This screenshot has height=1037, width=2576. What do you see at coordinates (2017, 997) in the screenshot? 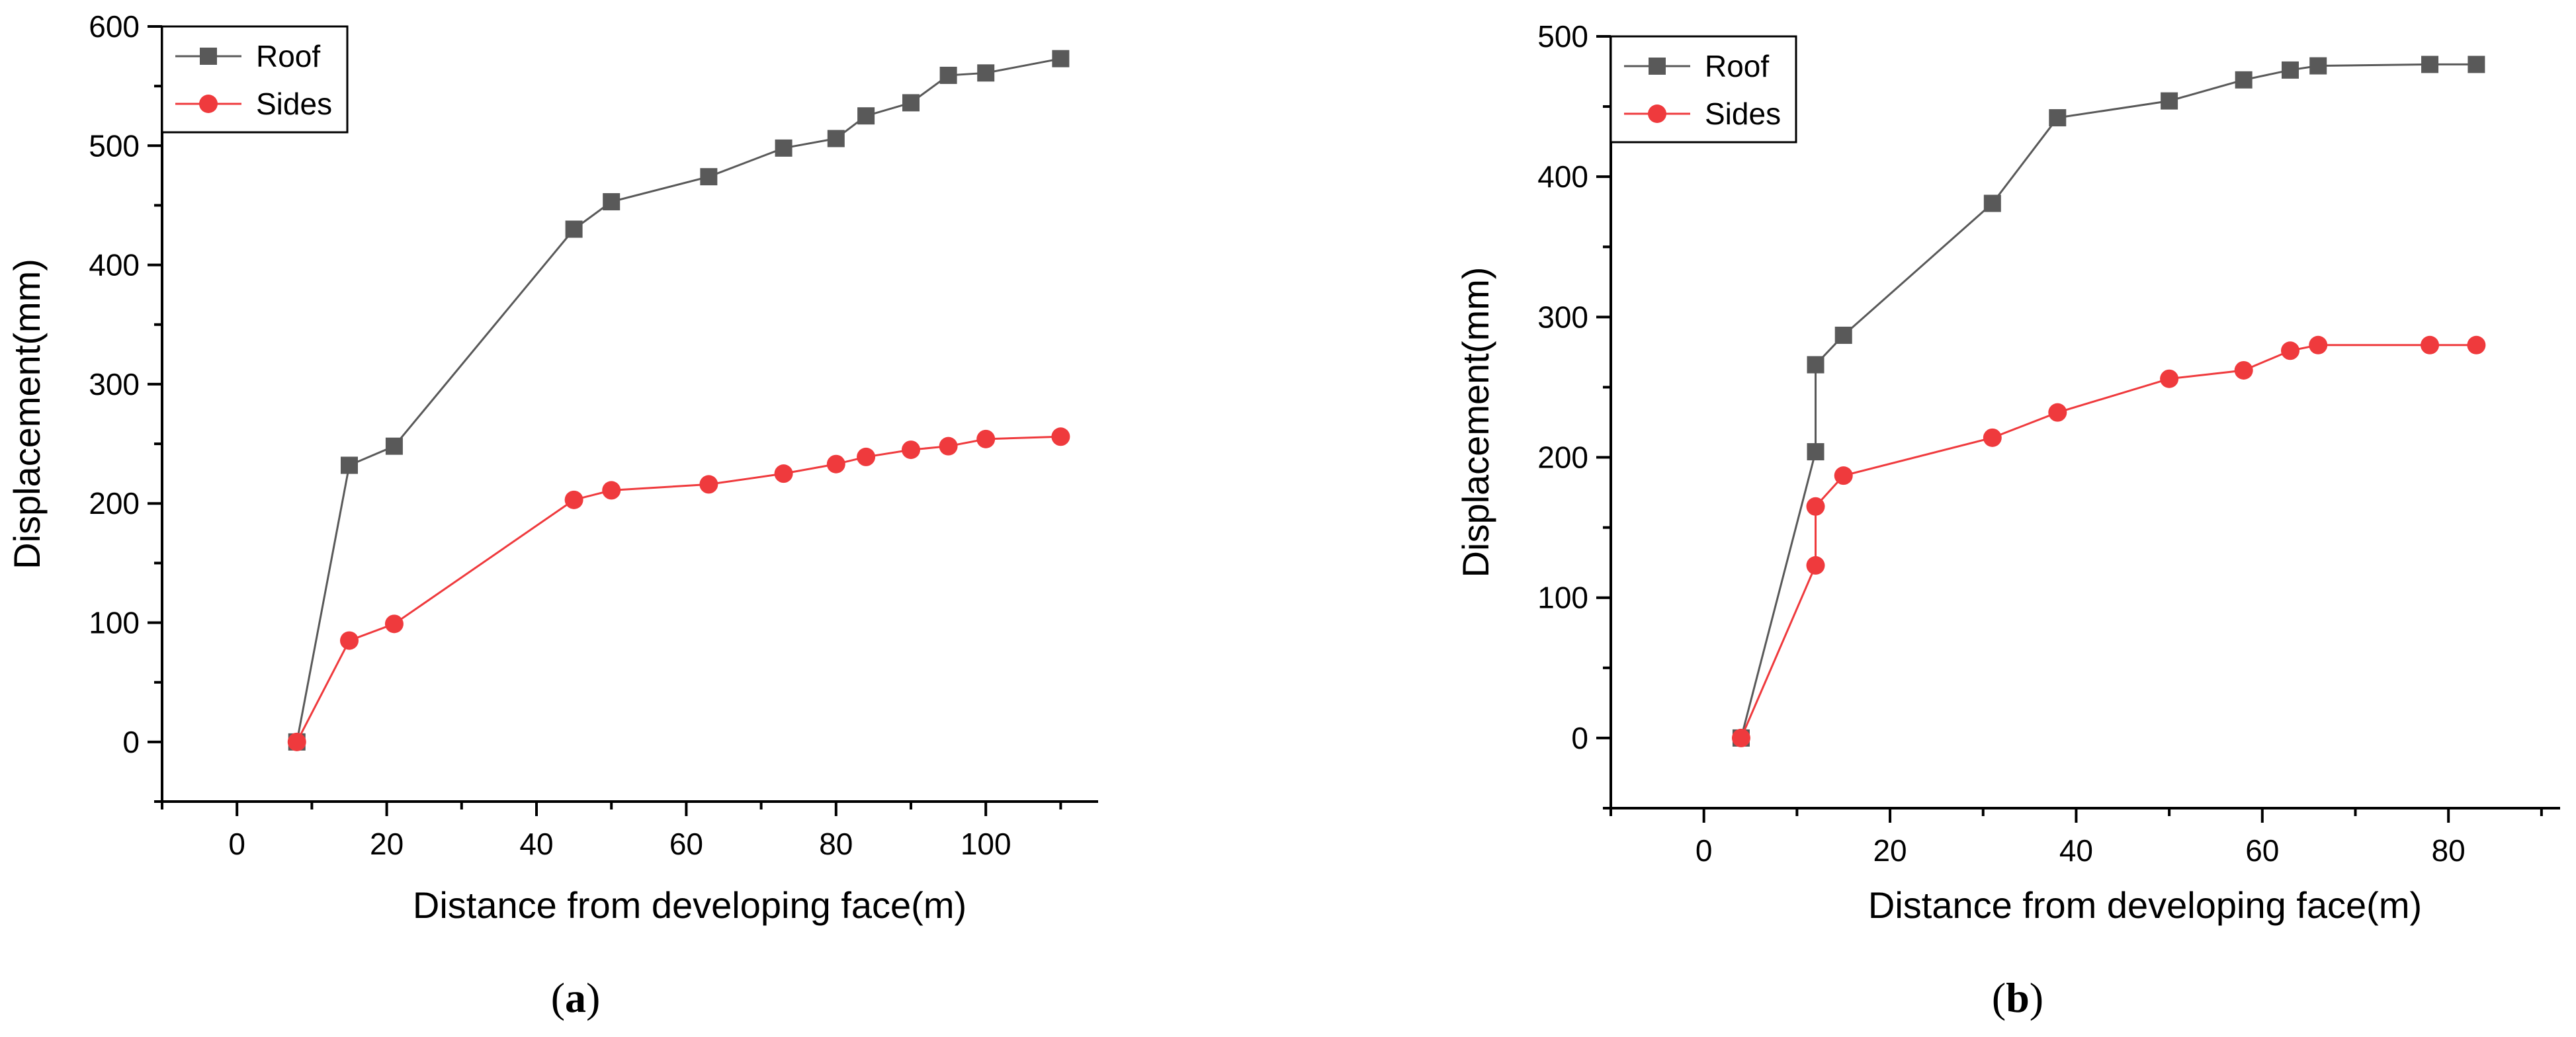
I see `panel-label: (b)` at bounding box center [2017, 997].